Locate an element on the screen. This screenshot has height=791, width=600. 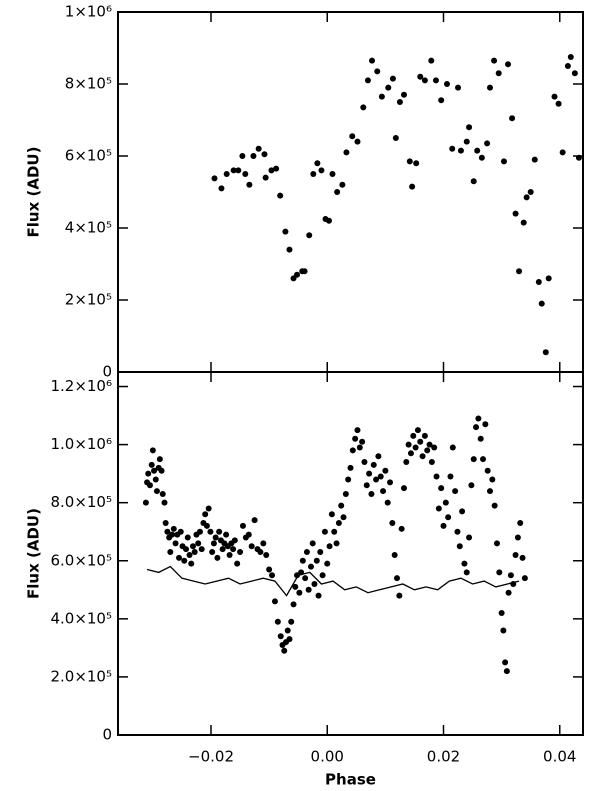
y-tick-label: 6.0×10⁵ is located at coordinates (81, 560).